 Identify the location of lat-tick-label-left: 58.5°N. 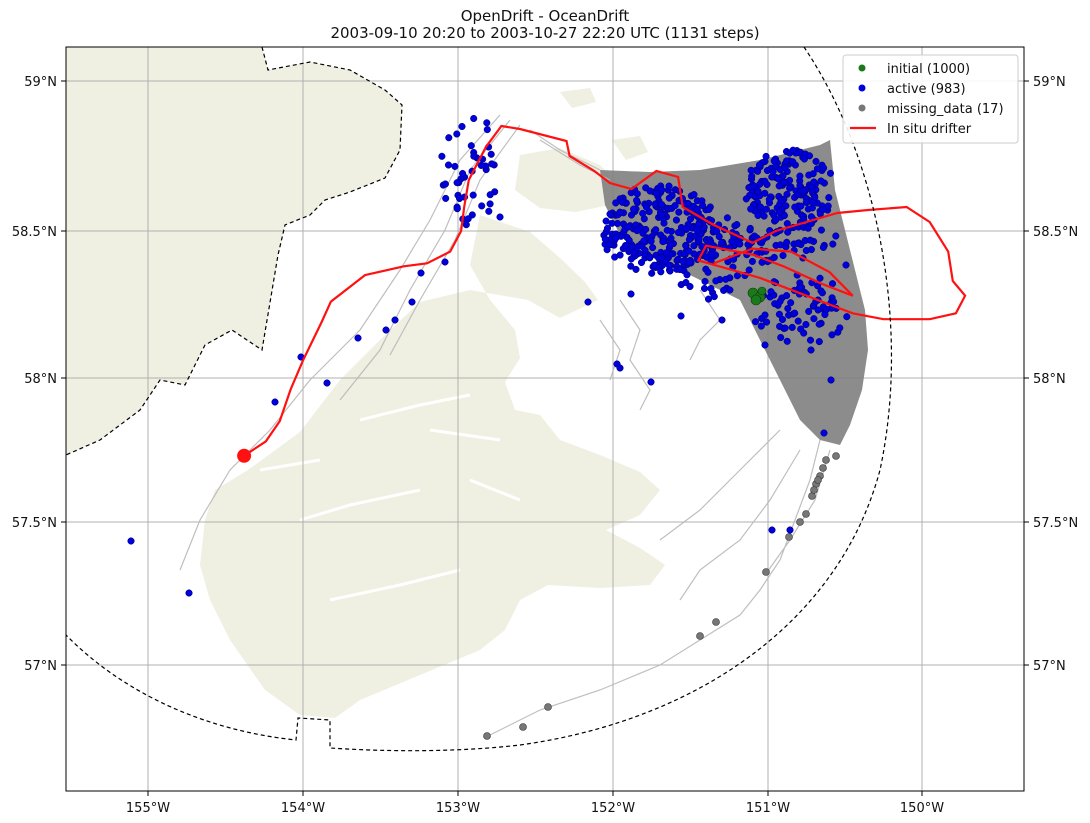
(34, 232).